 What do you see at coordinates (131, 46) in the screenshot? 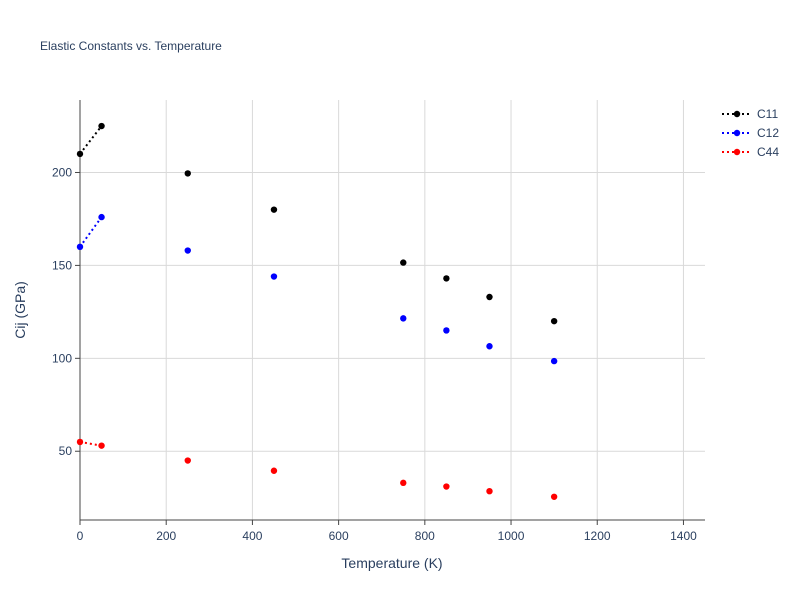
I see `chart-title: Elastic Constants vs. Temperature` at bounding box center [131, 46].